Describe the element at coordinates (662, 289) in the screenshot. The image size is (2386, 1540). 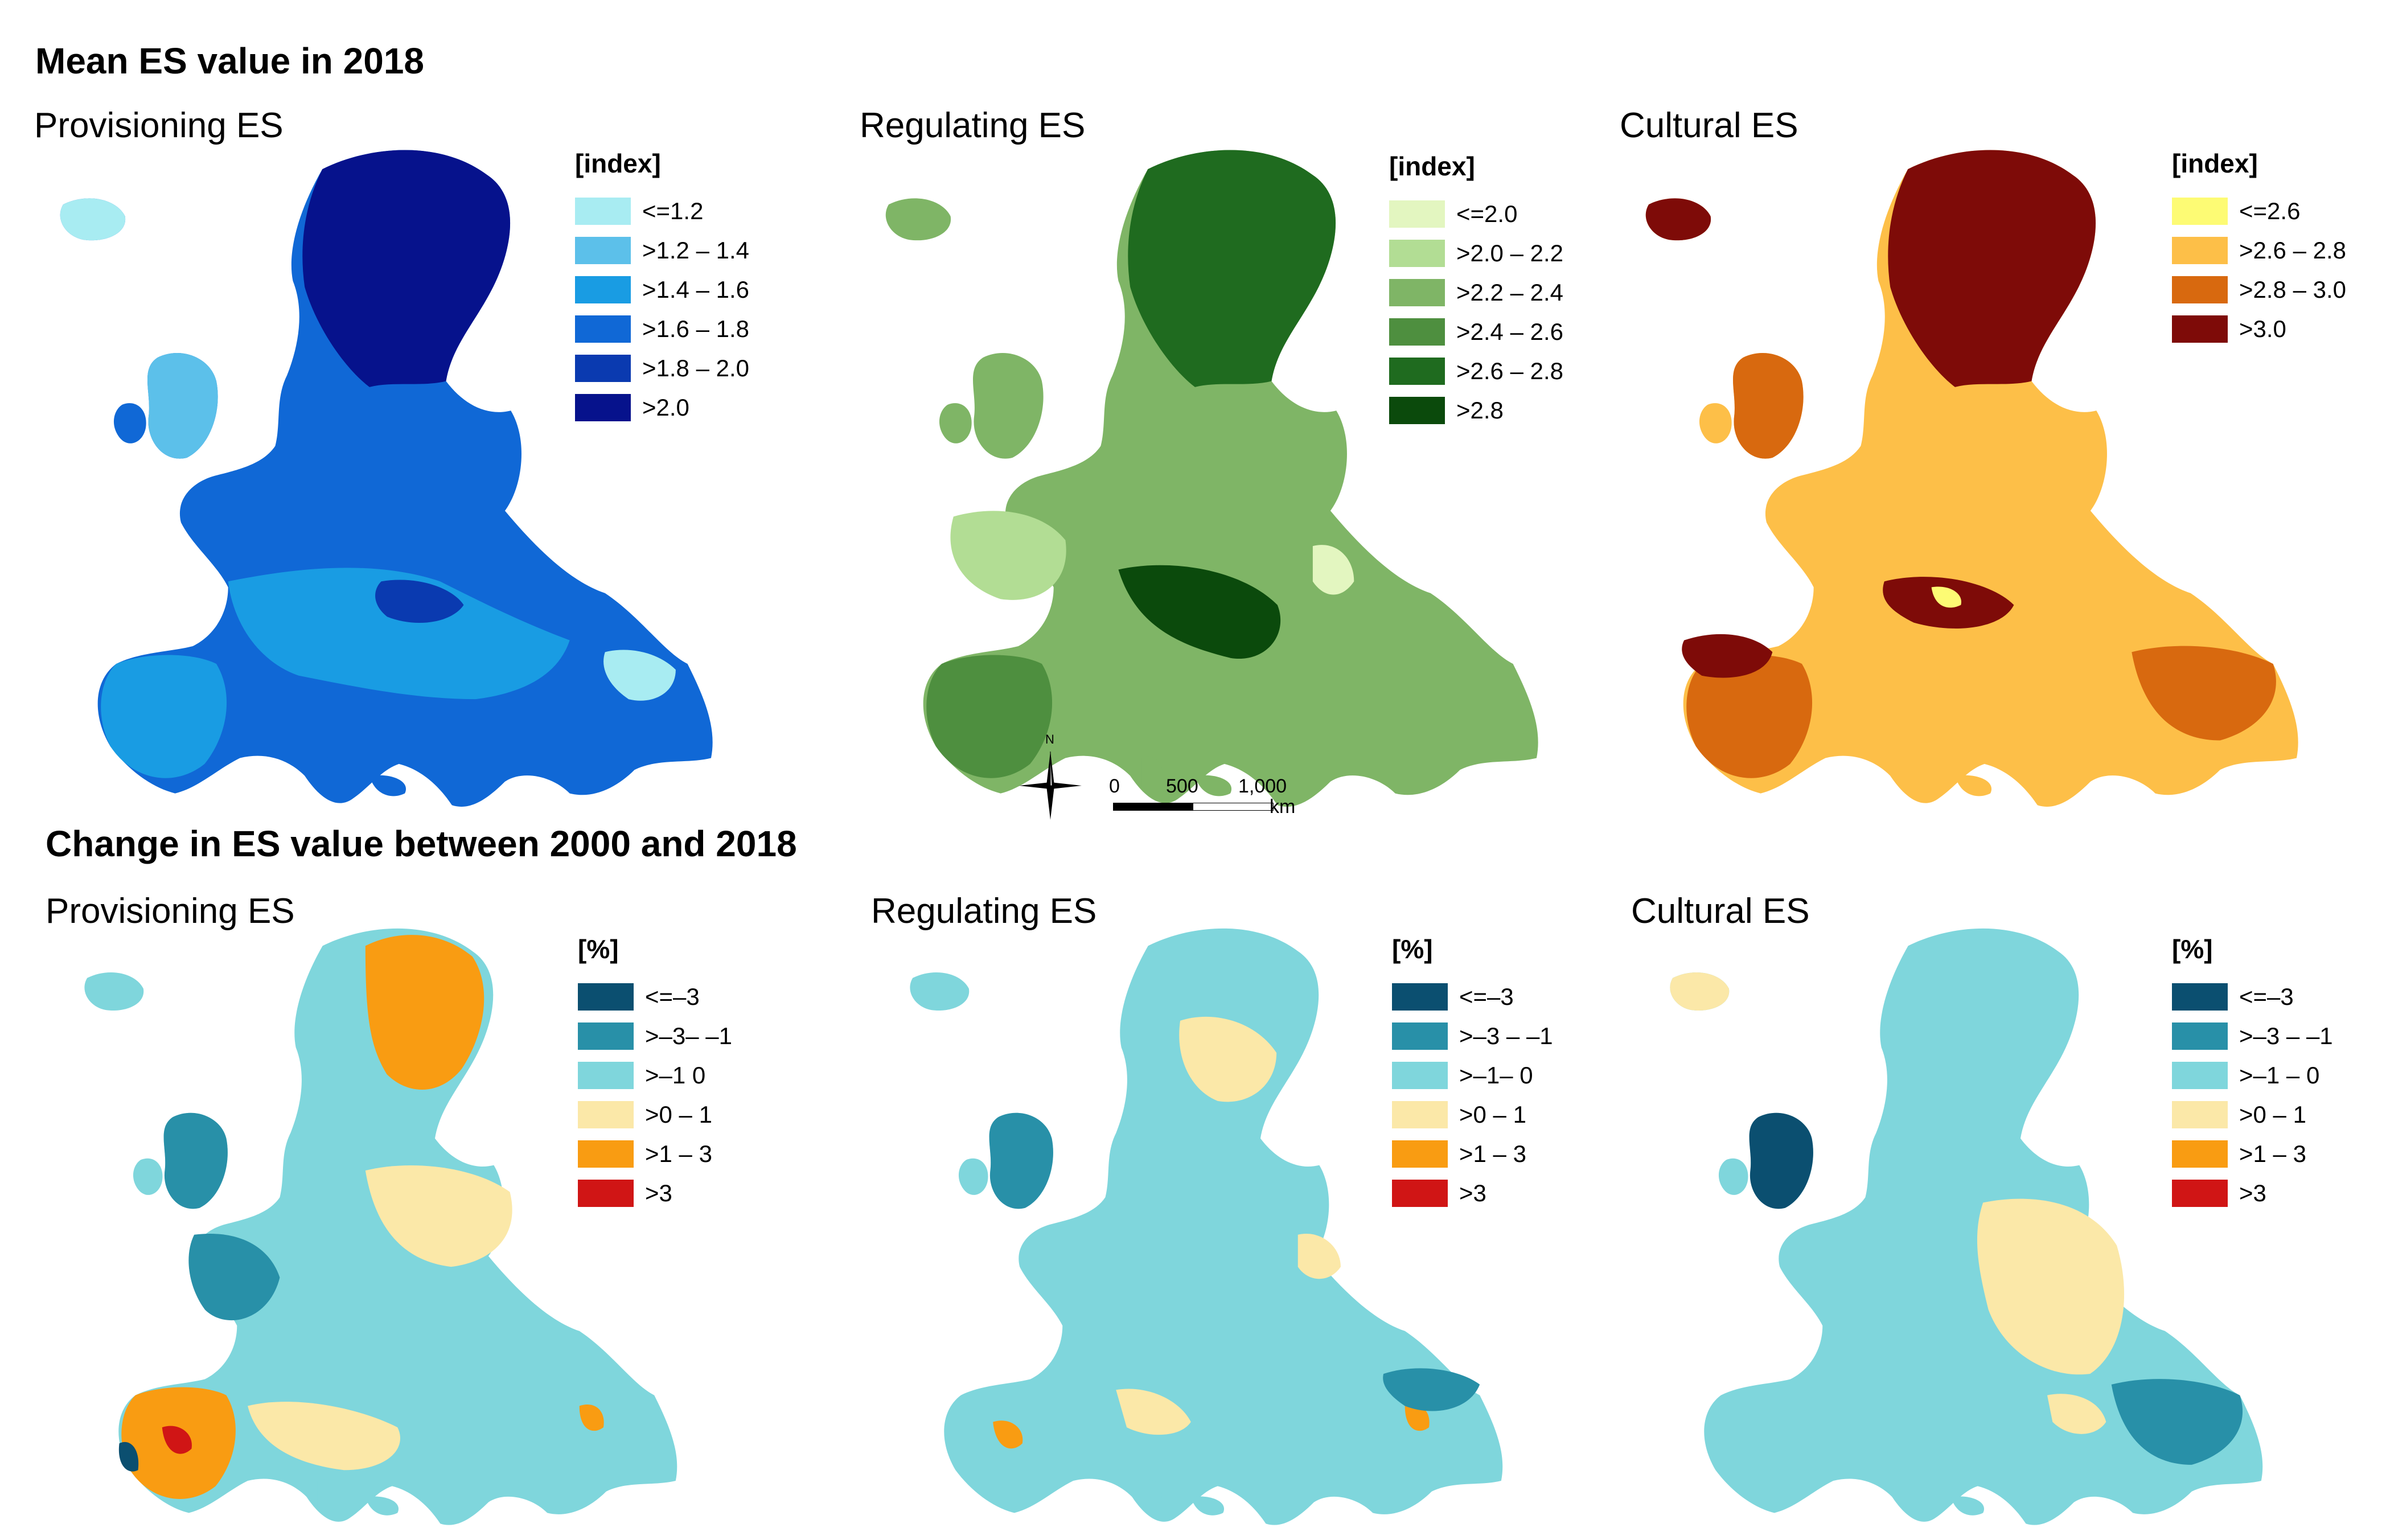
I see `legend-item: >1.4 – 1.6` at that location.